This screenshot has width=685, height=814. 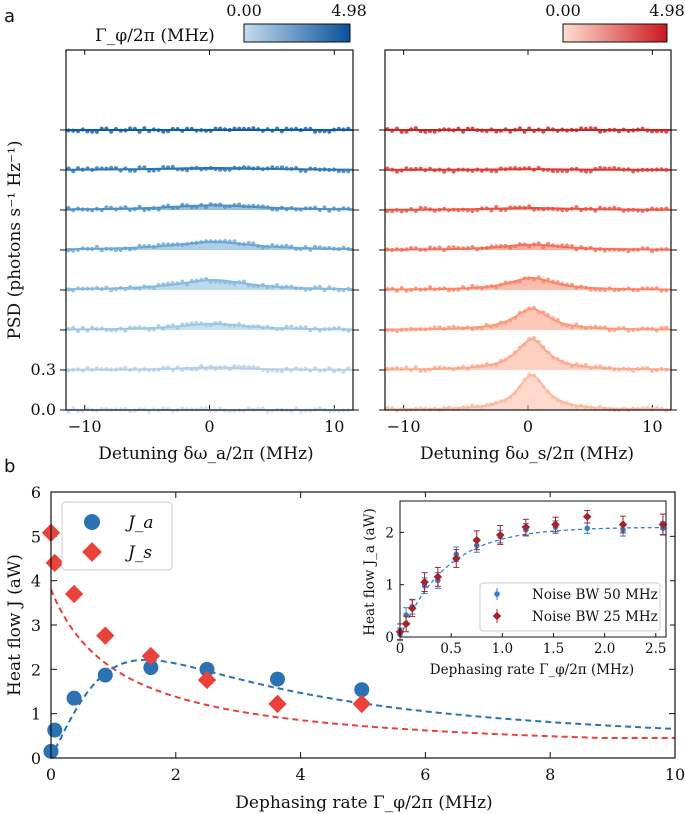 I want to click on colorbar-right-max: 4.98, so click(x=667, y=10).